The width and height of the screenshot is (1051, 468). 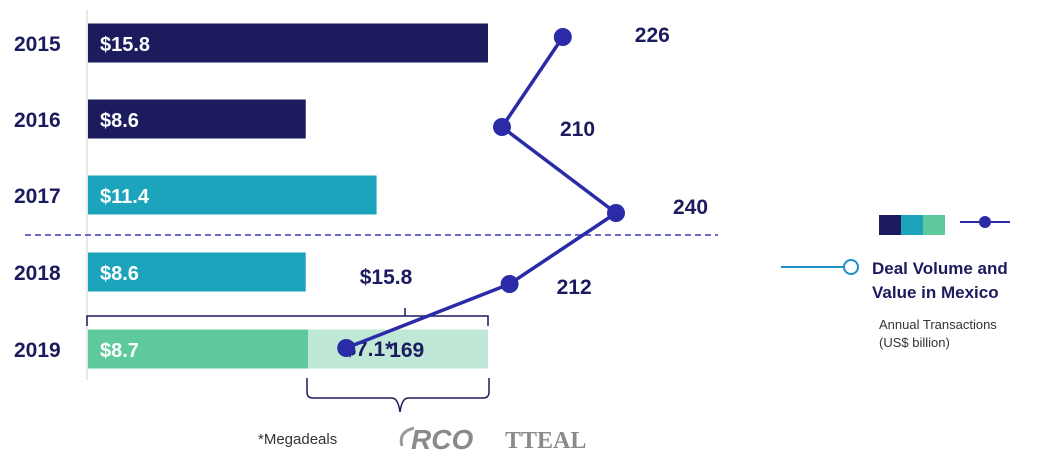 I want to click on bar-label-2015: $15.8, so click(x=125, y=45).